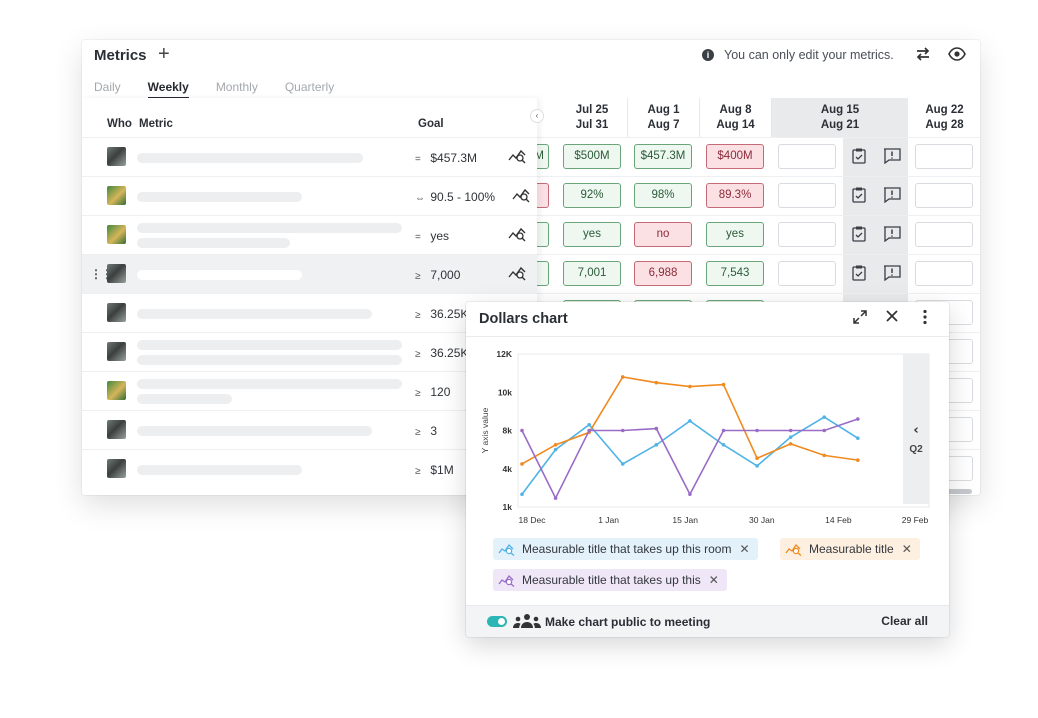 The width and height of the screenshot is (1038, 718). I want to click on collapse-icon: ‹, so click(537, 116).